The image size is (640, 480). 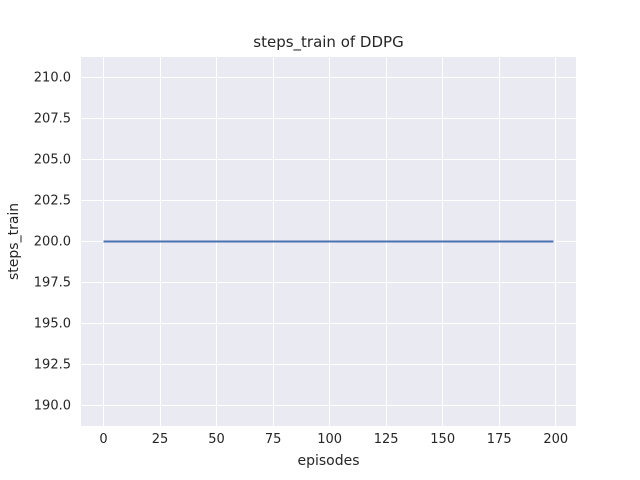 What do you see at coordinates (52, 77) in the screenshot?
I see `y-tick-label: 210.0` at bounding box center [52, 77].